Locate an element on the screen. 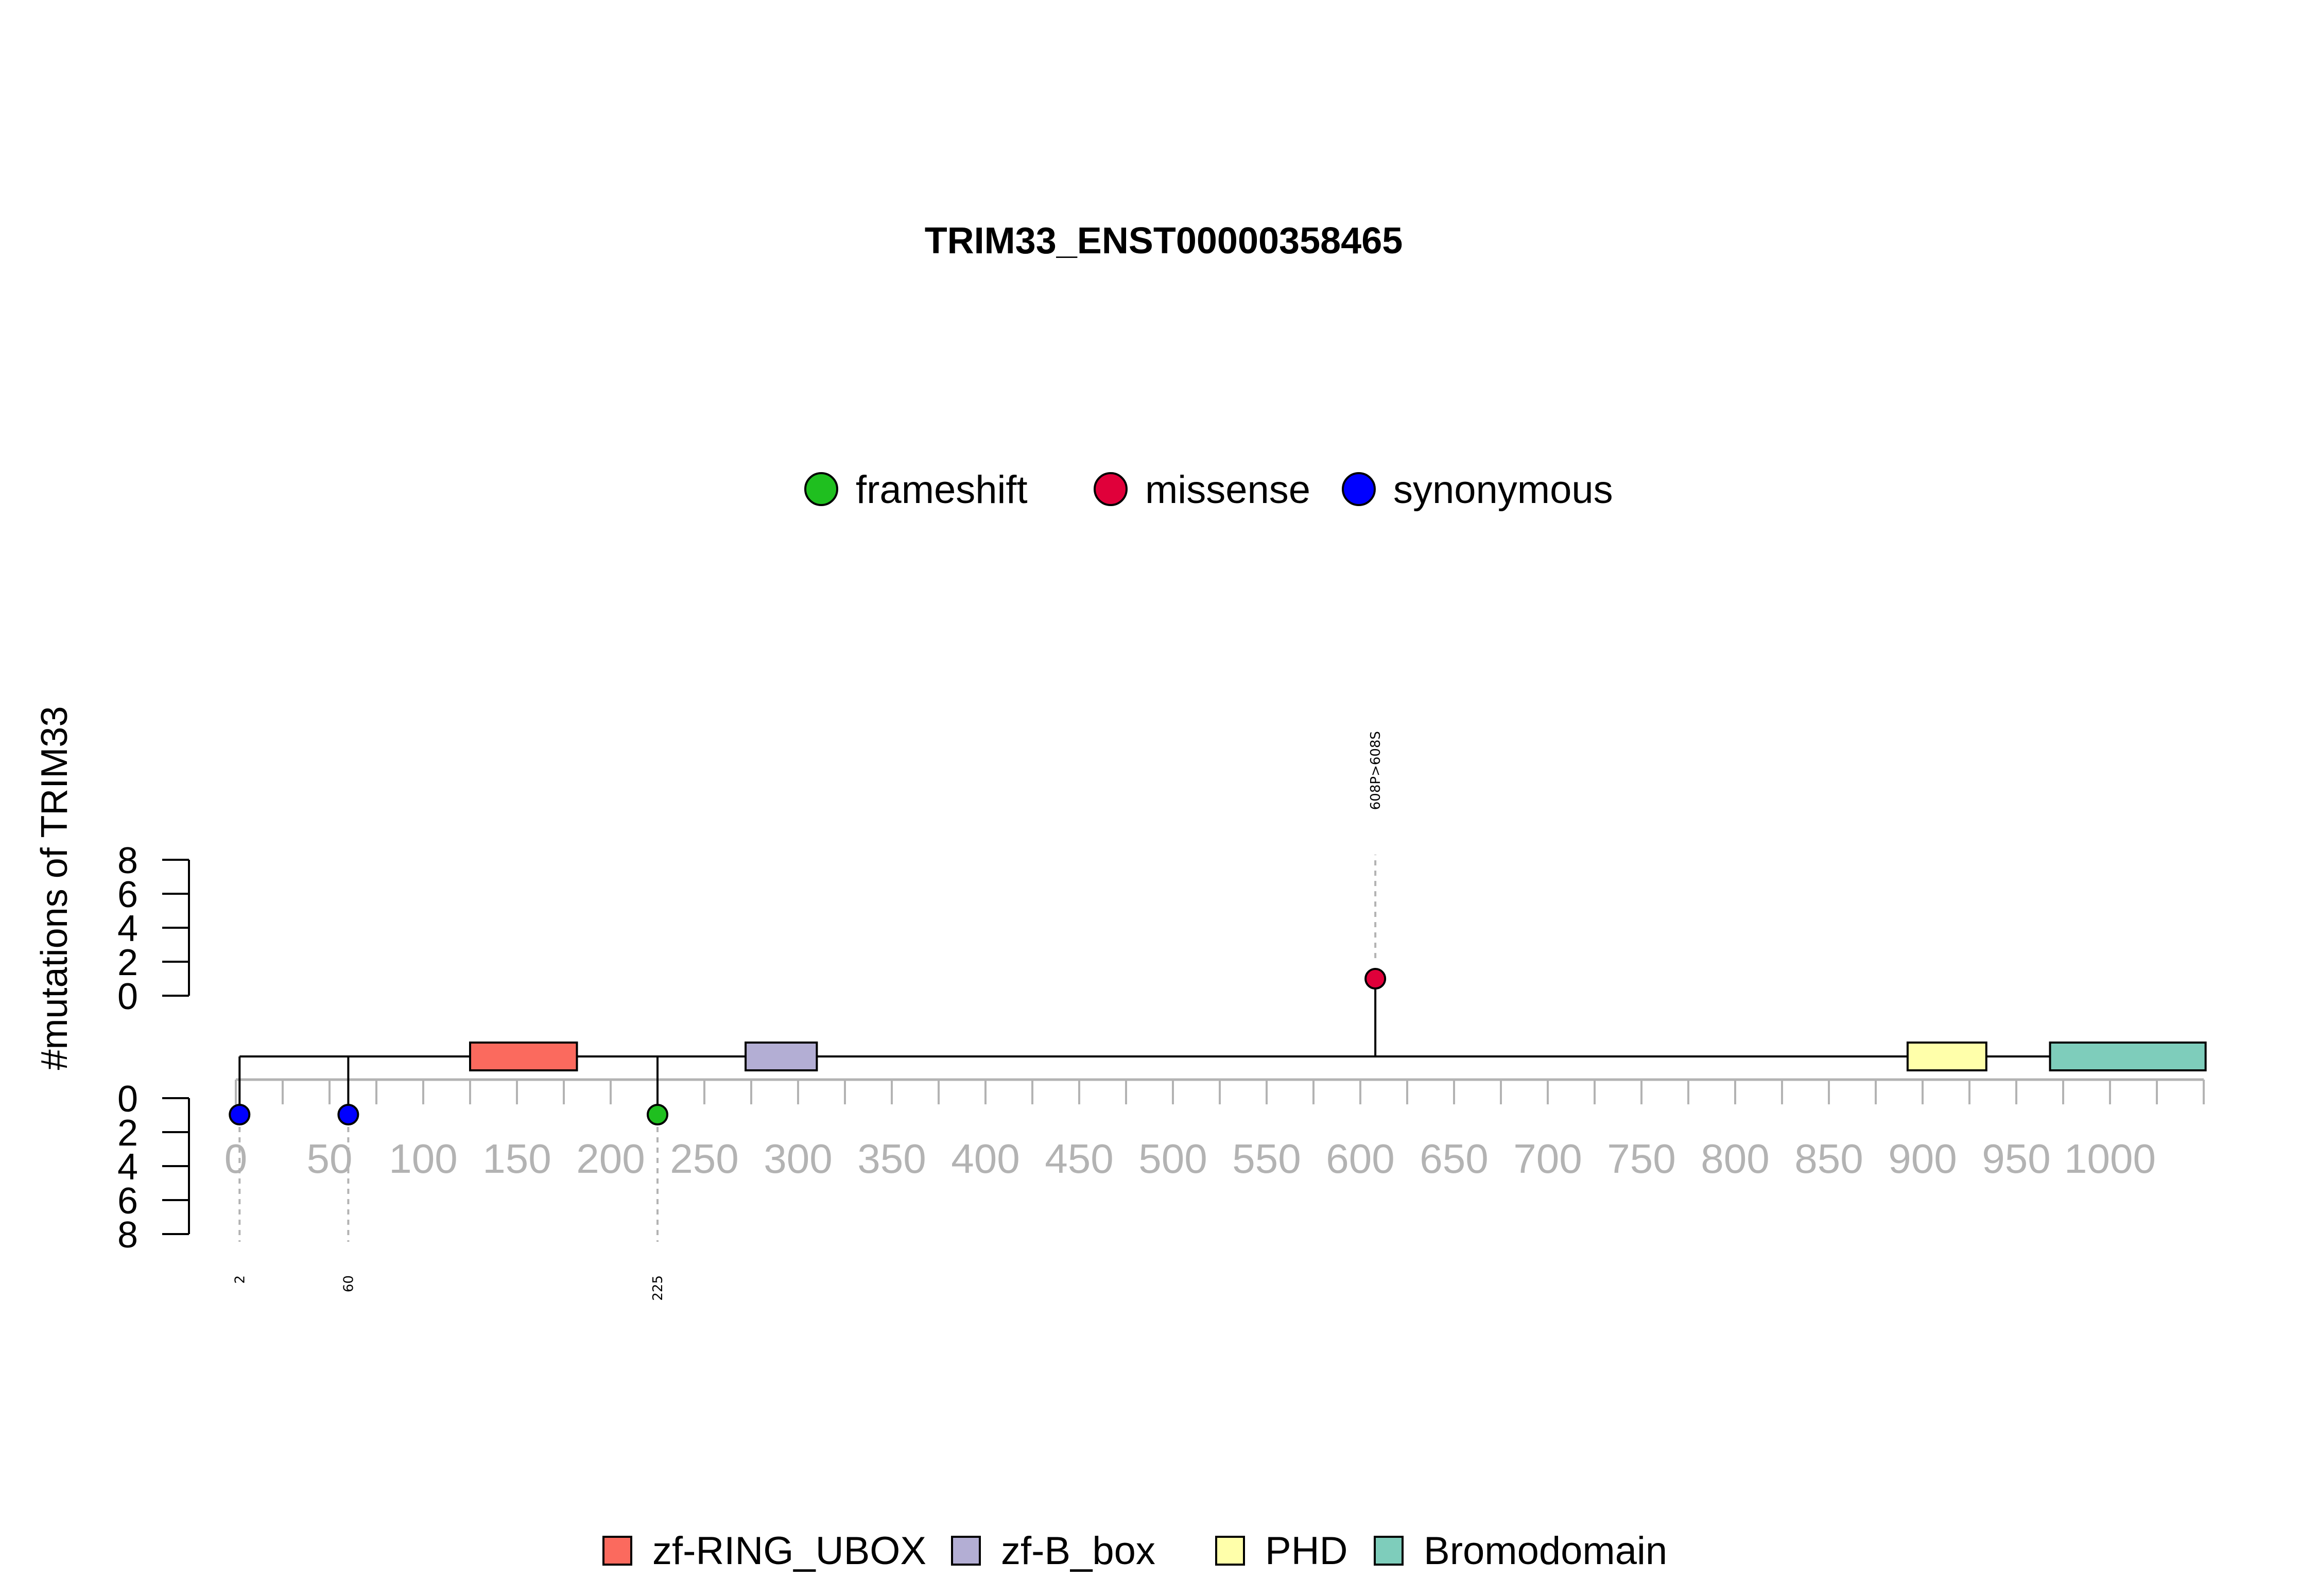  x-tick-label: 50 is located at coordinates (330, 1159).